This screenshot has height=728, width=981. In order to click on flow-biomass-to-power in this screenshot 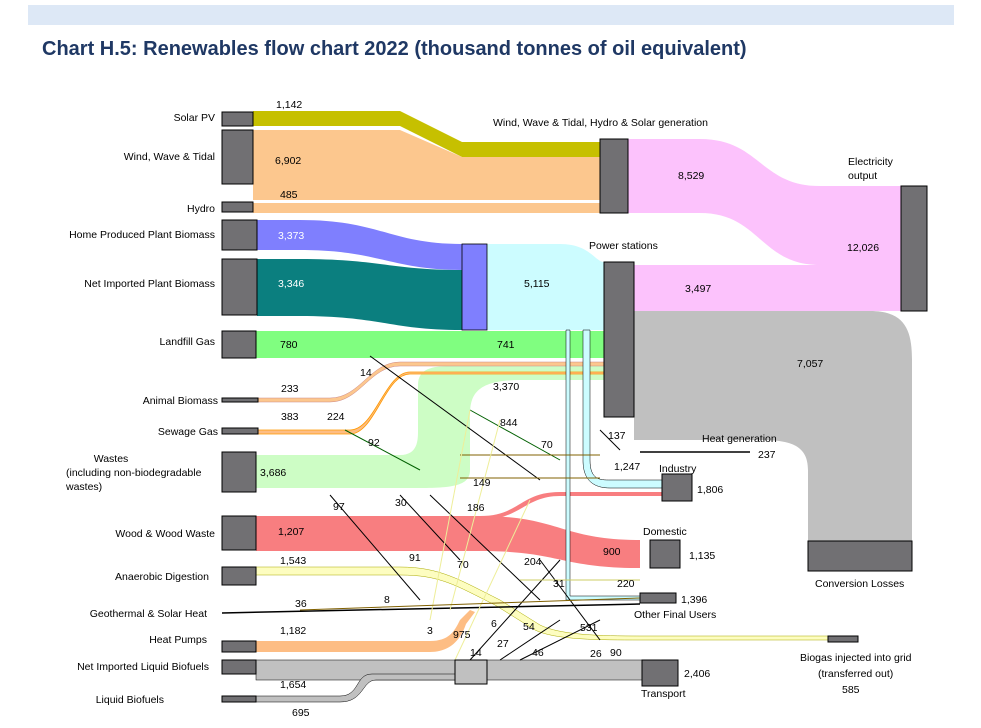, I will do `click(545, 287)`.